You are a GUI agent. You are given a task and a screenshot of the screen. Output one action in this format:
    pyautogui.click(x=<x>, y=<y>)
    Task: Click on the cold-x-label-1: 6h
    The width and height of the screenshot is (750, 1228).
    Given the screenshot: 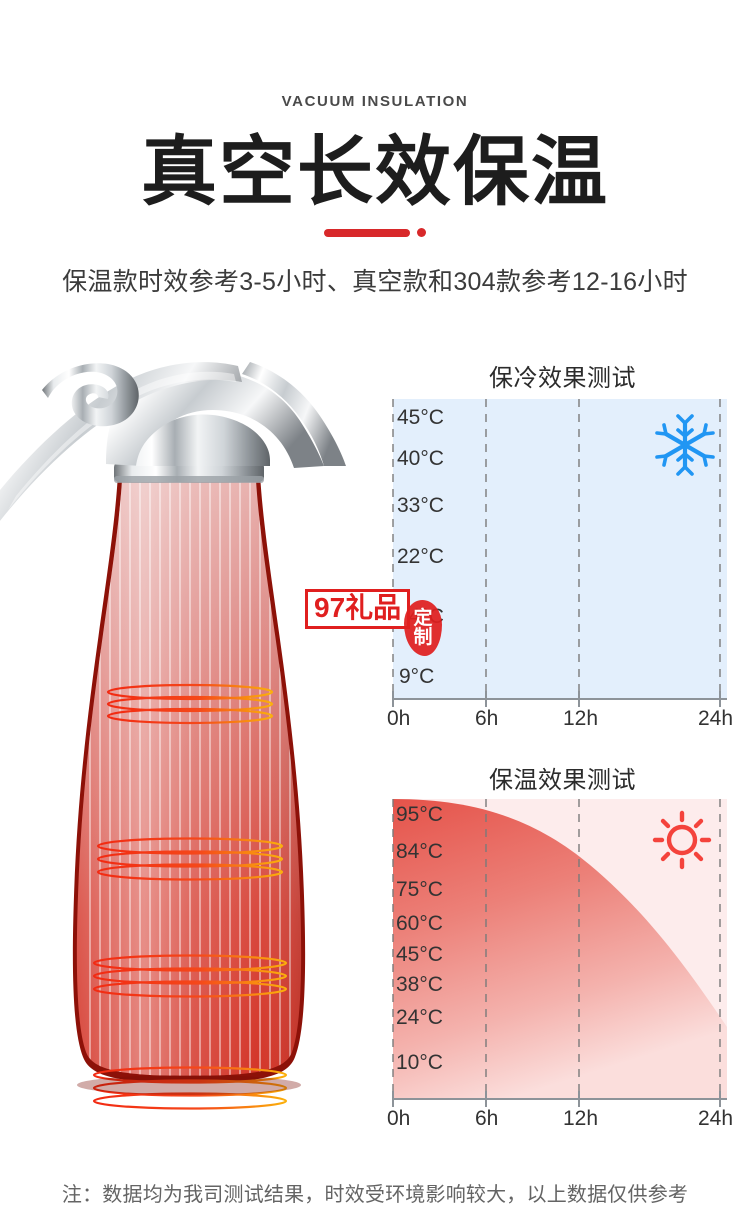 What is the action you would take?
    pyautogui.click(x=486, y=718)
    